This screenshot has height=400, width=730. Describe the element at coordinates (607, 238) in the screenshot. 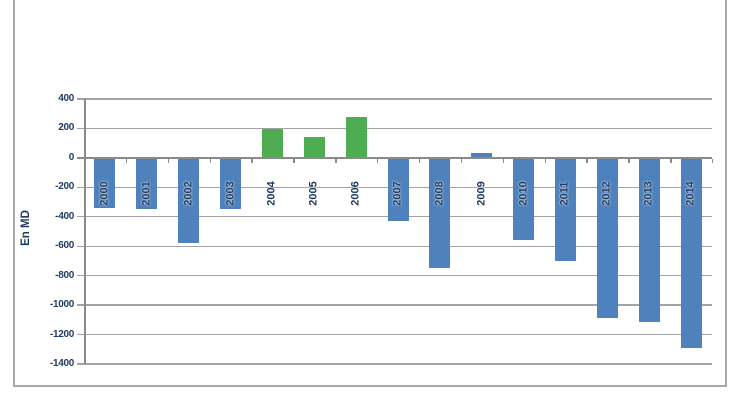

I see `bar-2012` at that location.